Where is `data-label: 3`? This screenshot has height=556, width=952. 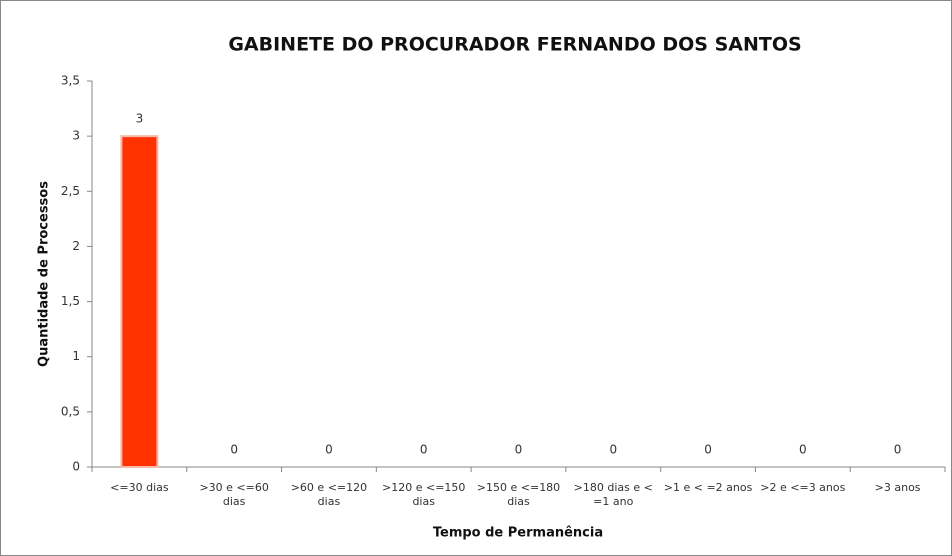 data-label: 3 is located at coordinates (140, 119).